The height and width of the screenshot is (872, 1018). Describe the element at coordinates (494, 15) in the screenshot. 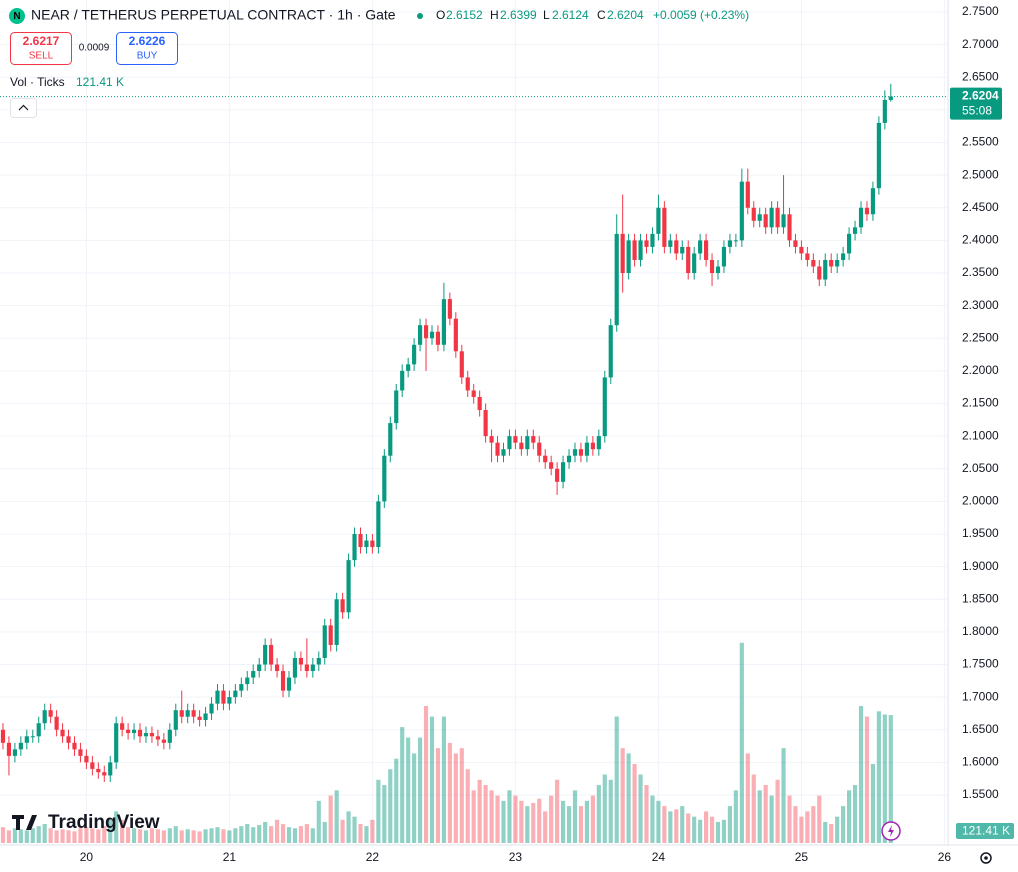

I see `ohlc-label: H` at that location.